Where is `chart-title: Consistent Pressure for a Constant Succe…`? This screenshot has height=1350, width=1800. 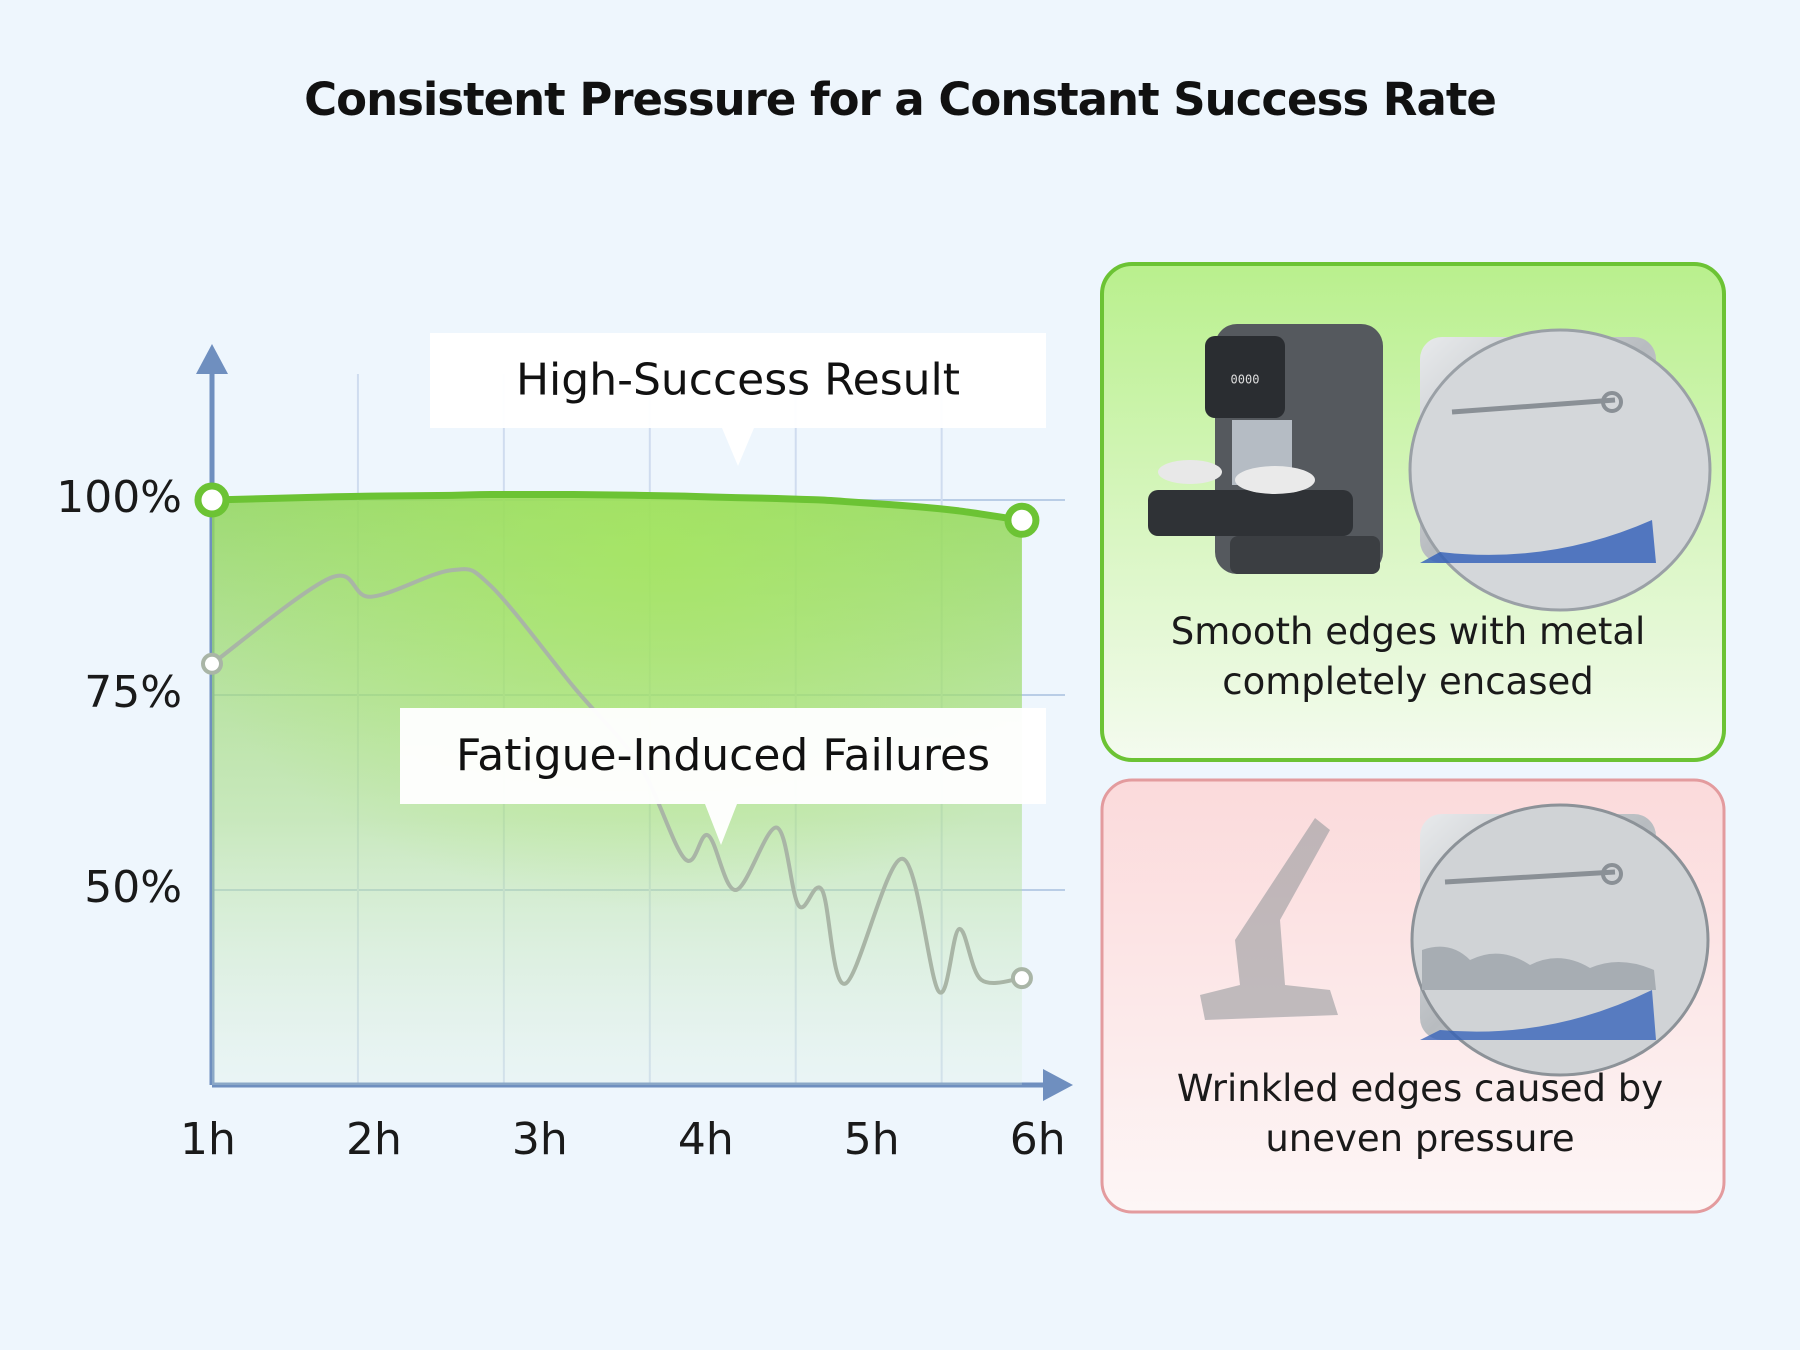 chart-title: Consistent Pressure for a Constant Succe… is located at coordinates (900, 99).